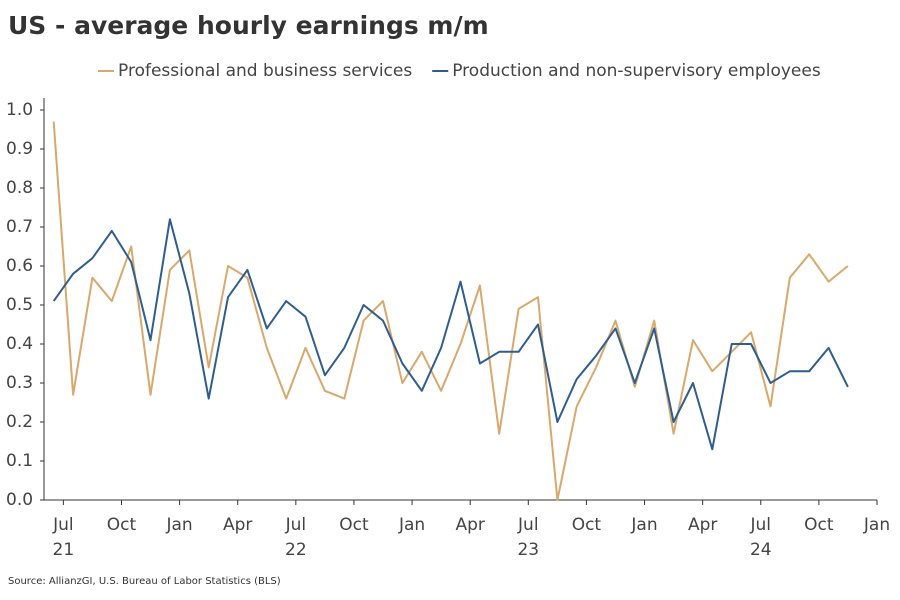 Image resolution: width=900 pixels, height=600 pixels. What do you see at coordinates (19, 266) in the screenshot?
I see `y-tick-label: 0.6` at bounding box center [19, 266].